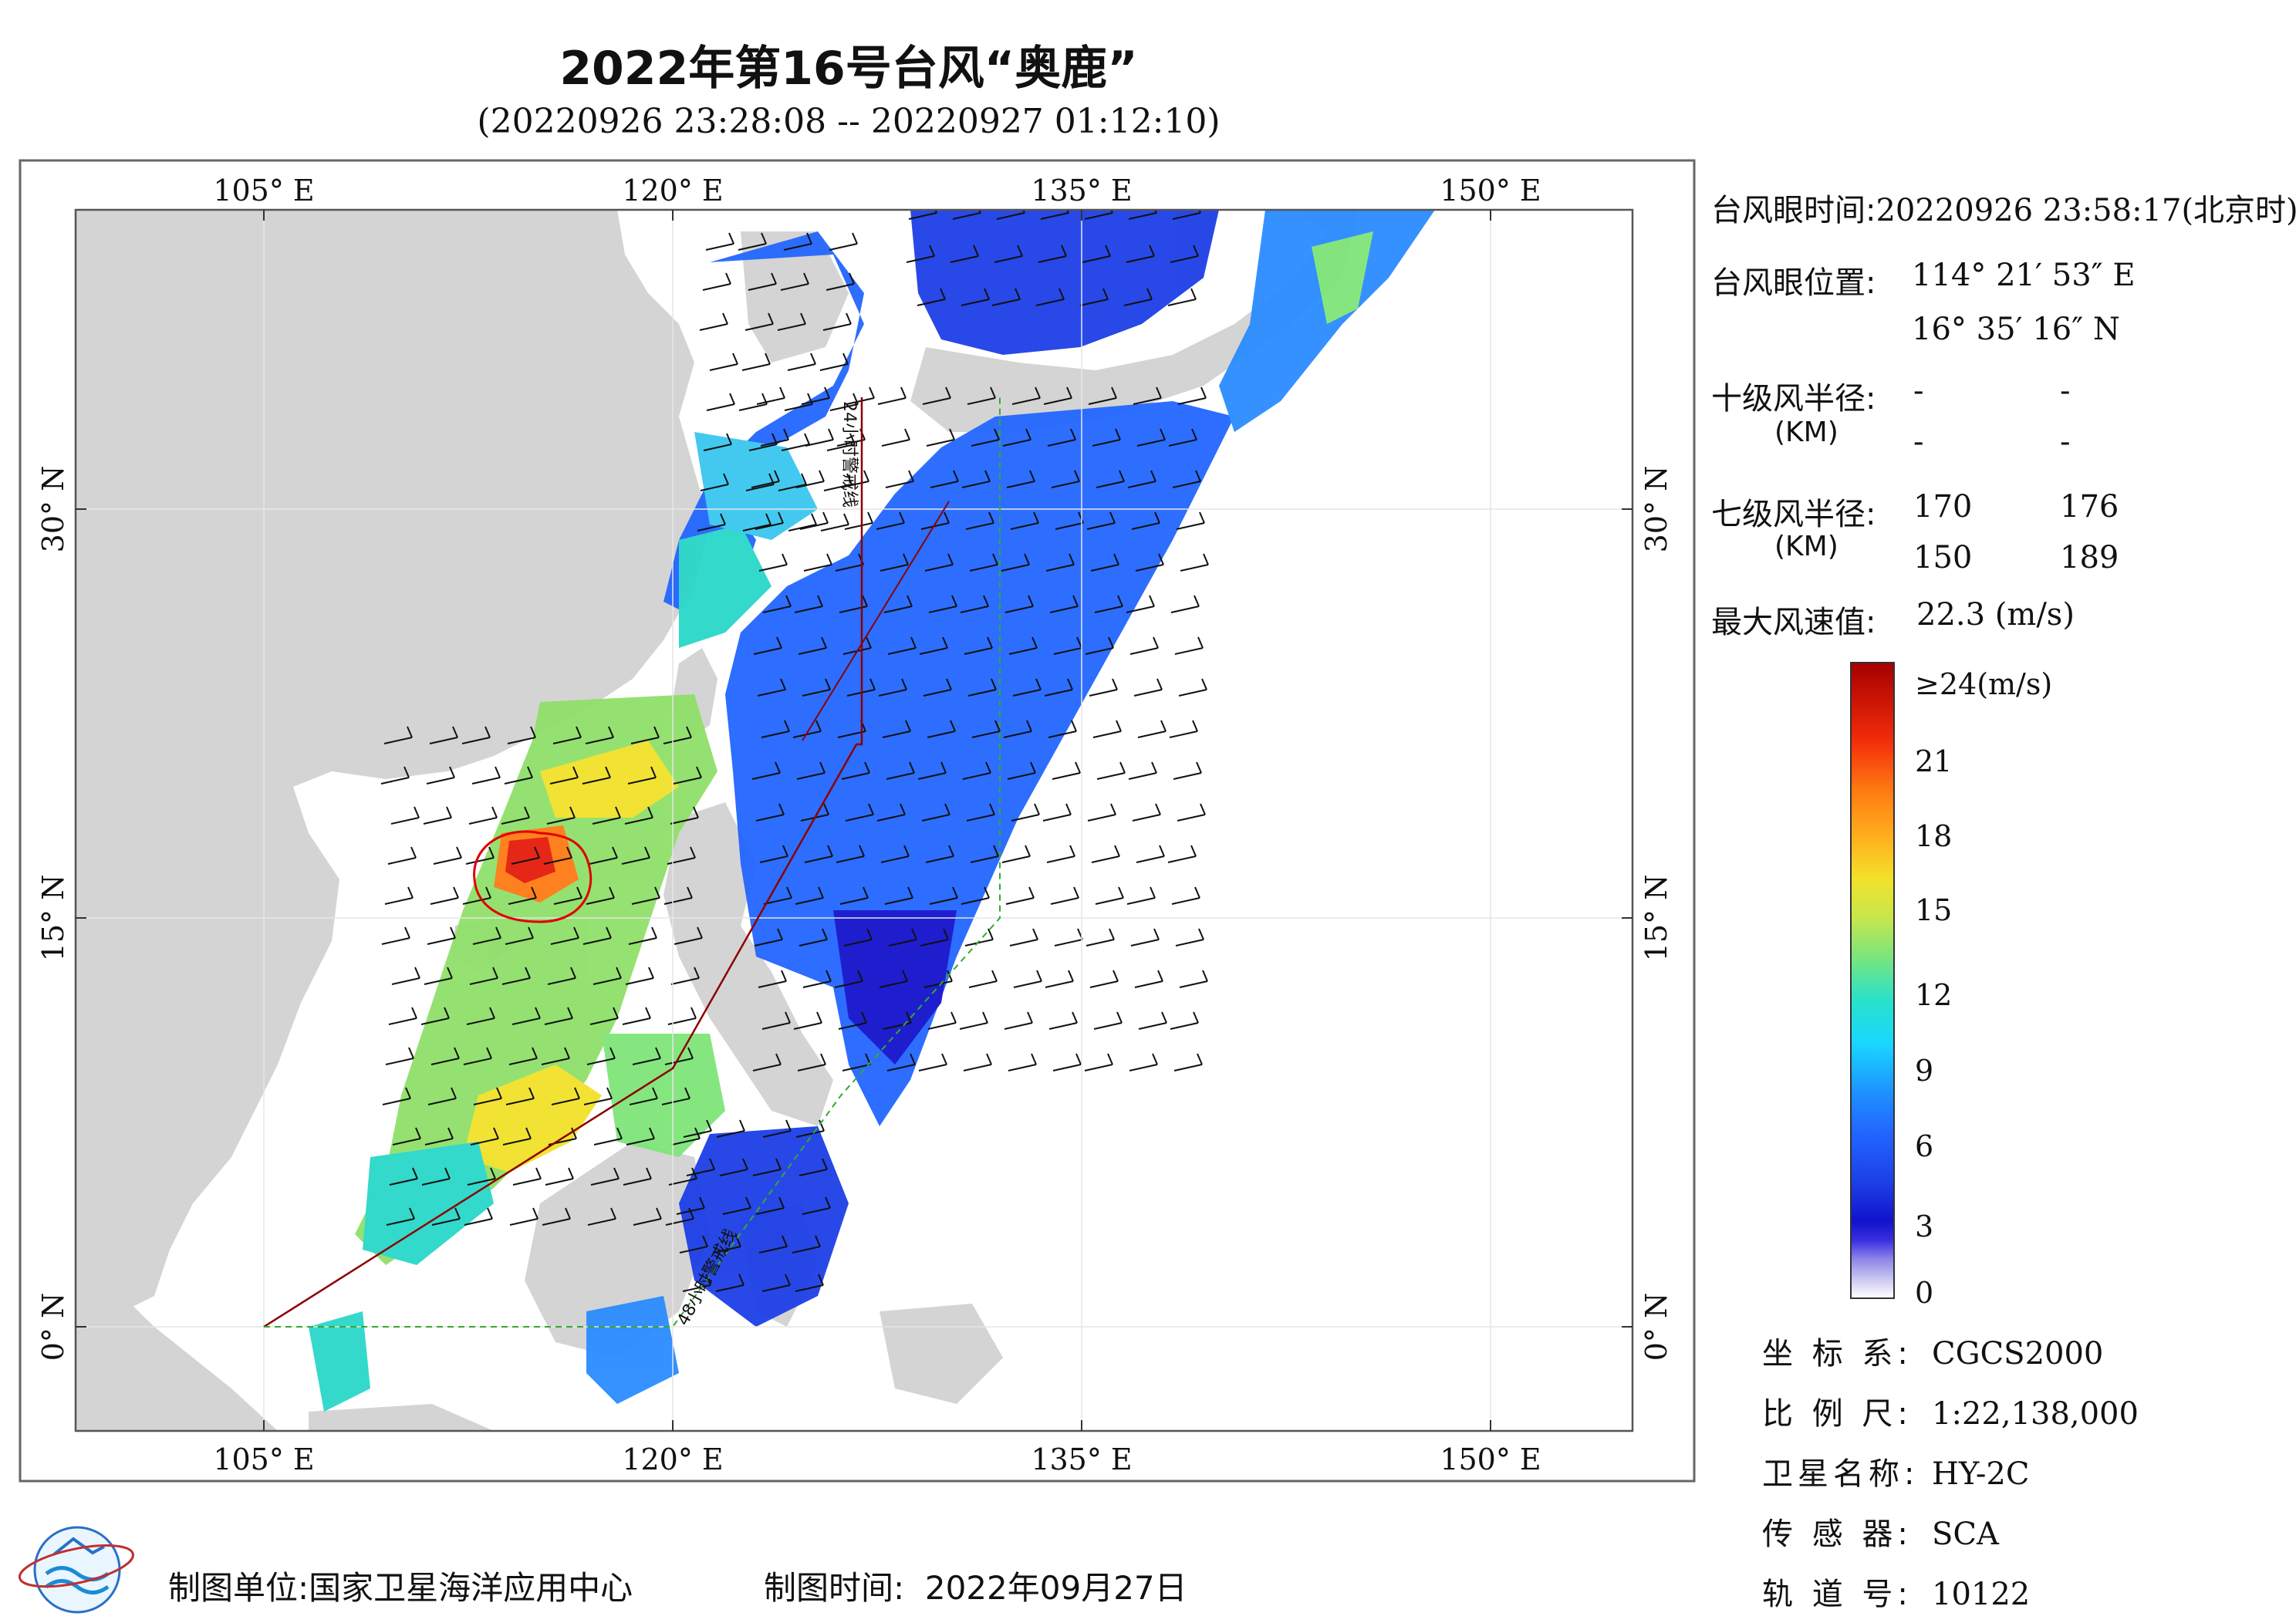 This screenshot has height=1623, width=2296. I want to click on lat-left-30: 30° N, so click(53, 509).